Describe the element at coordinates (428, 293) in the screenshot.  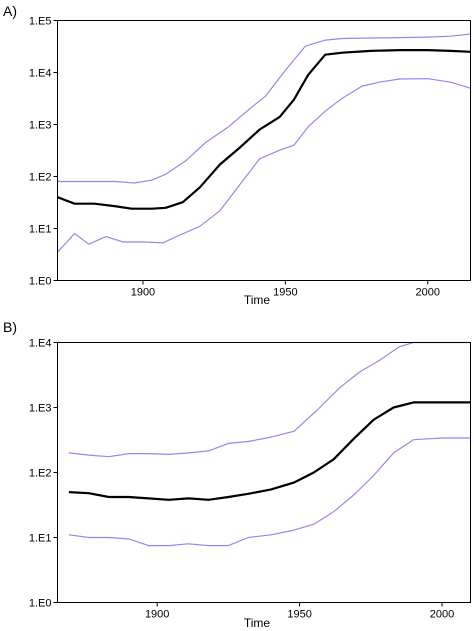
I see `panel-a-x-tick-label: 2000` at that location.